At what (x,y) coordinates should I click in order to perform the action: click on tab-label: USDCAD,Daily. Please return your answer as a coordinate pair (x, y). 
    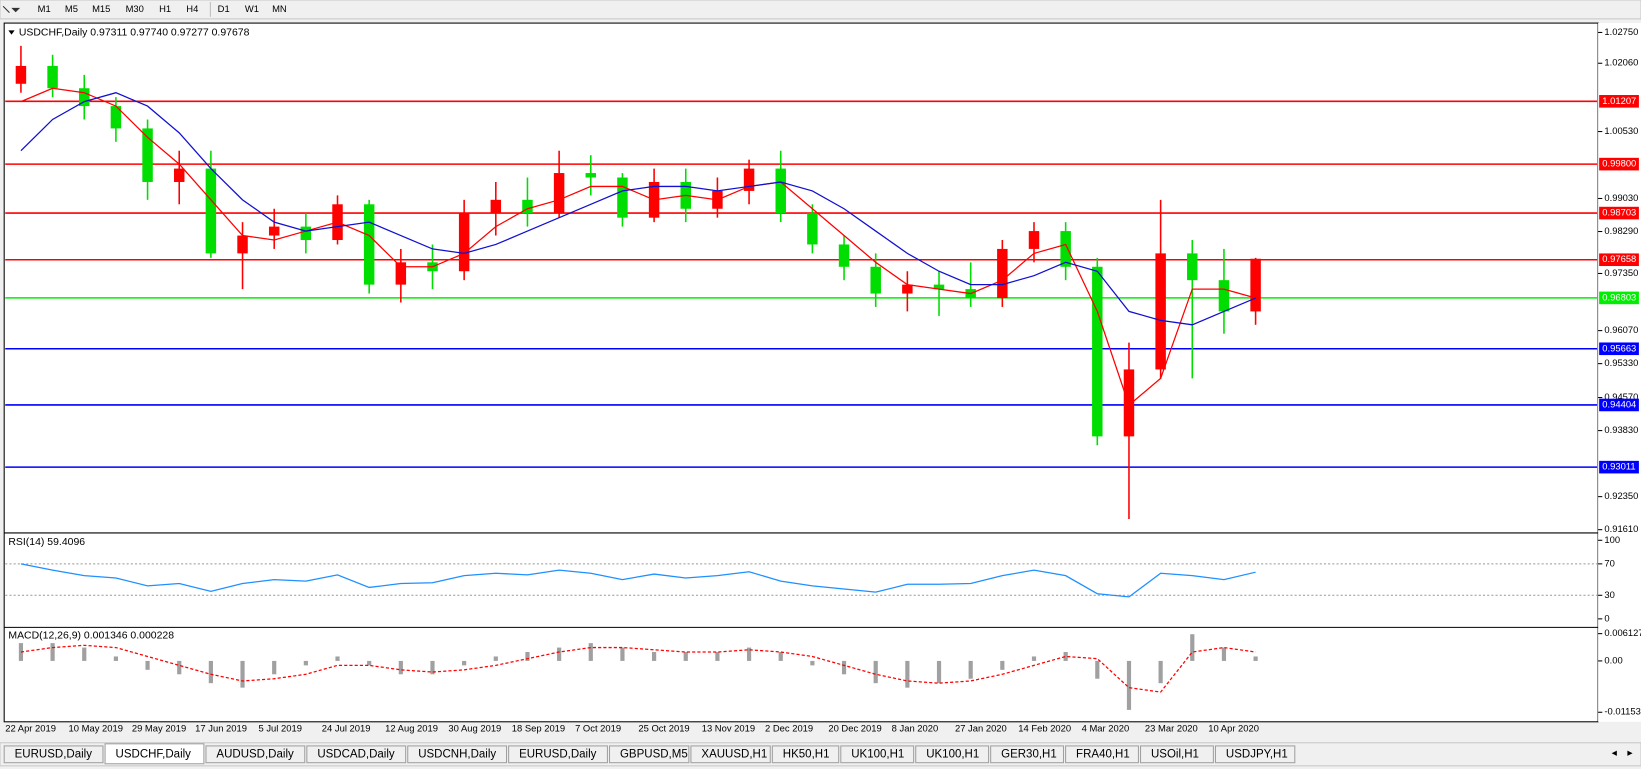
    Looking at the image, I should click on (356, 754).